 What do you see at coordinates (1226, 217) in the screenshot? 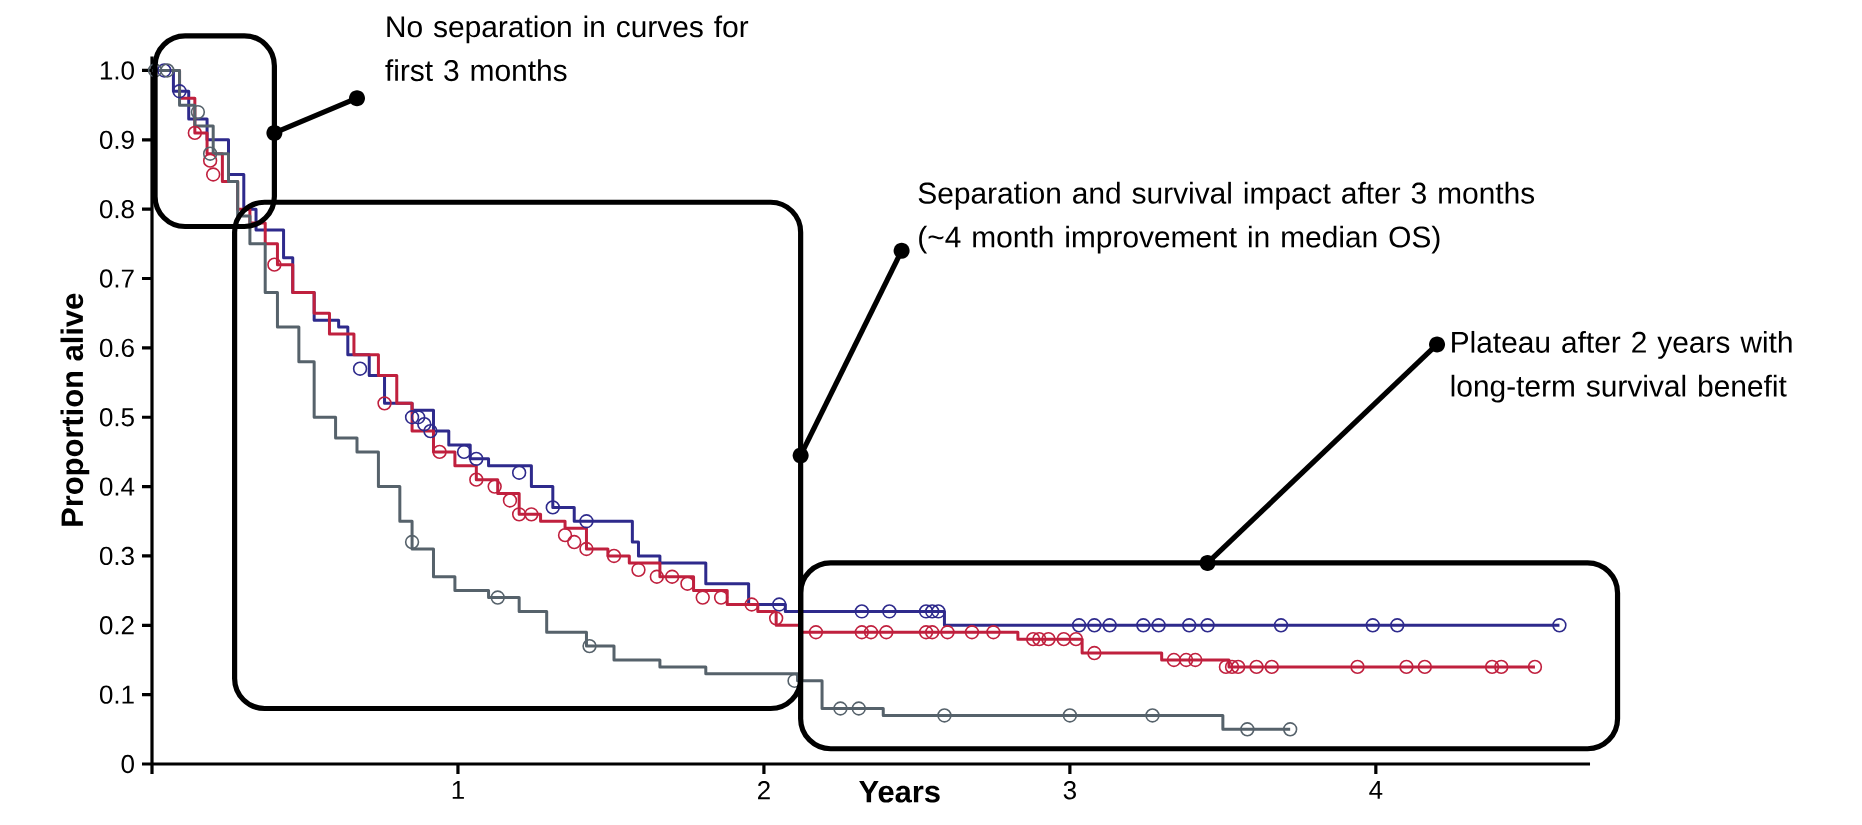
I see `annotation: Separation and survival impact after 3 months (~4 month improvement in median OS)` at bounding box center [1226, 217].